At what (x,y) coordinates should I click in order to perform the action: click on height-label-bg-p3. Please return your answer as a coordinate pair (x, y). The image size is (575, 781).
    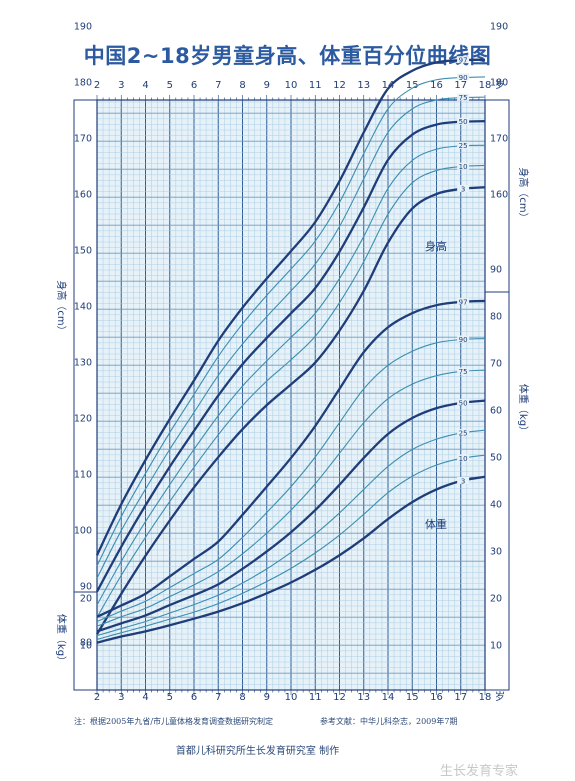
    Looking at the image, I should click on (463, 188).